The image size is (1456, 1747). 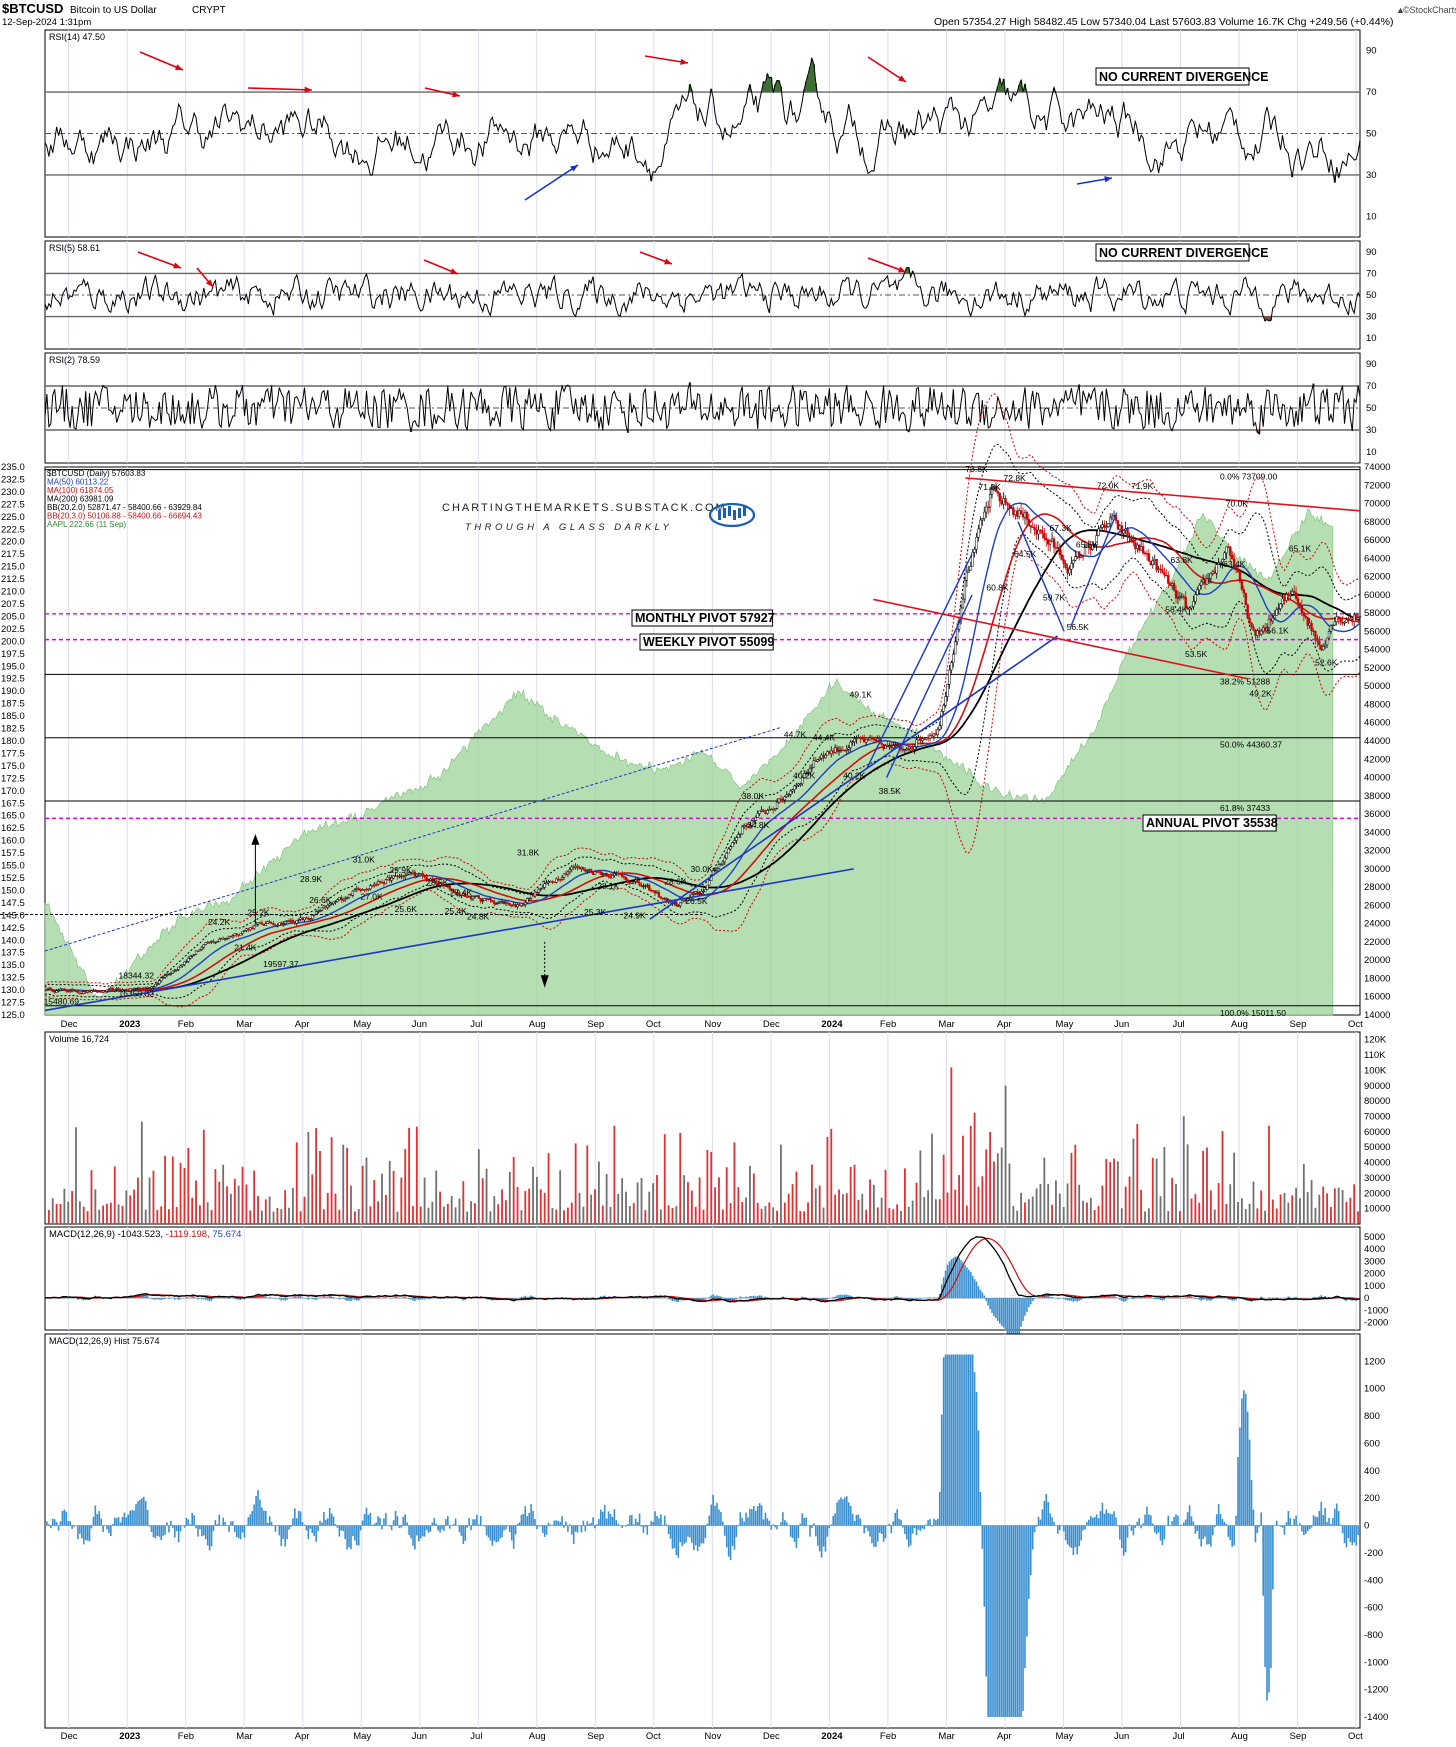 What do you see at coordinates (209, 10) in the screenshot?
I see `exchange-label: CRYPT` at bounding box center [209, 10].